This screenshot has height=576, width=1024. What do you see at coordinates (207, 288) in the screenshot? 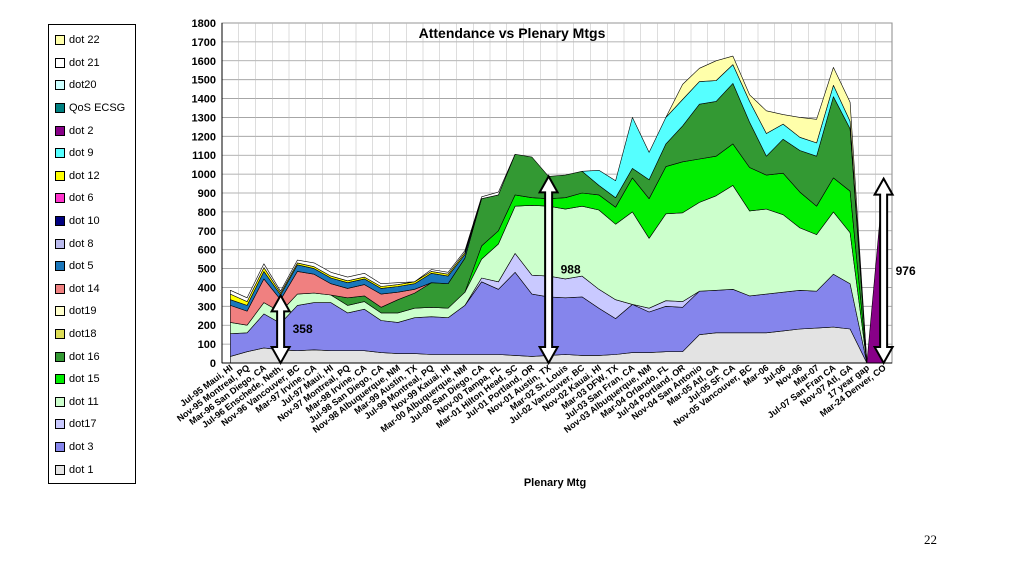
I see `y-tick-label: 400` at bounding box center [207, 288].